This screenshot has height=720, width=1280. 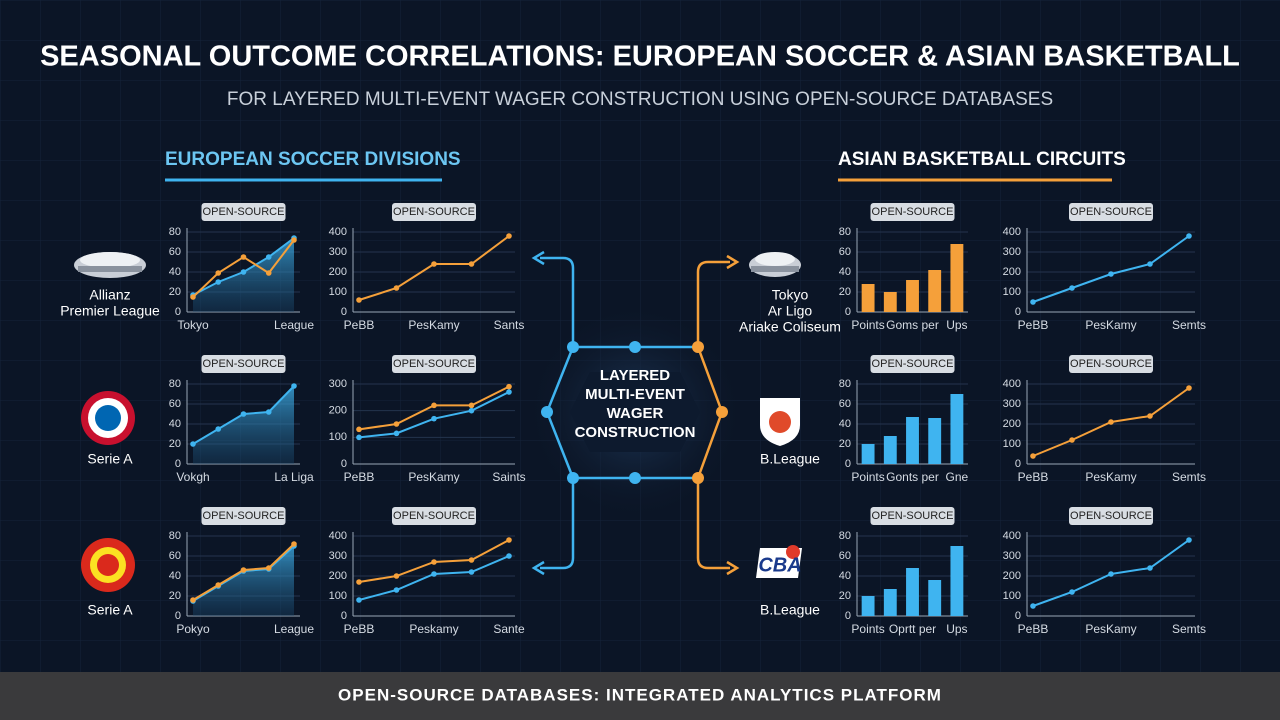 I want to click on footer-bar, so click(x=640, y=696).